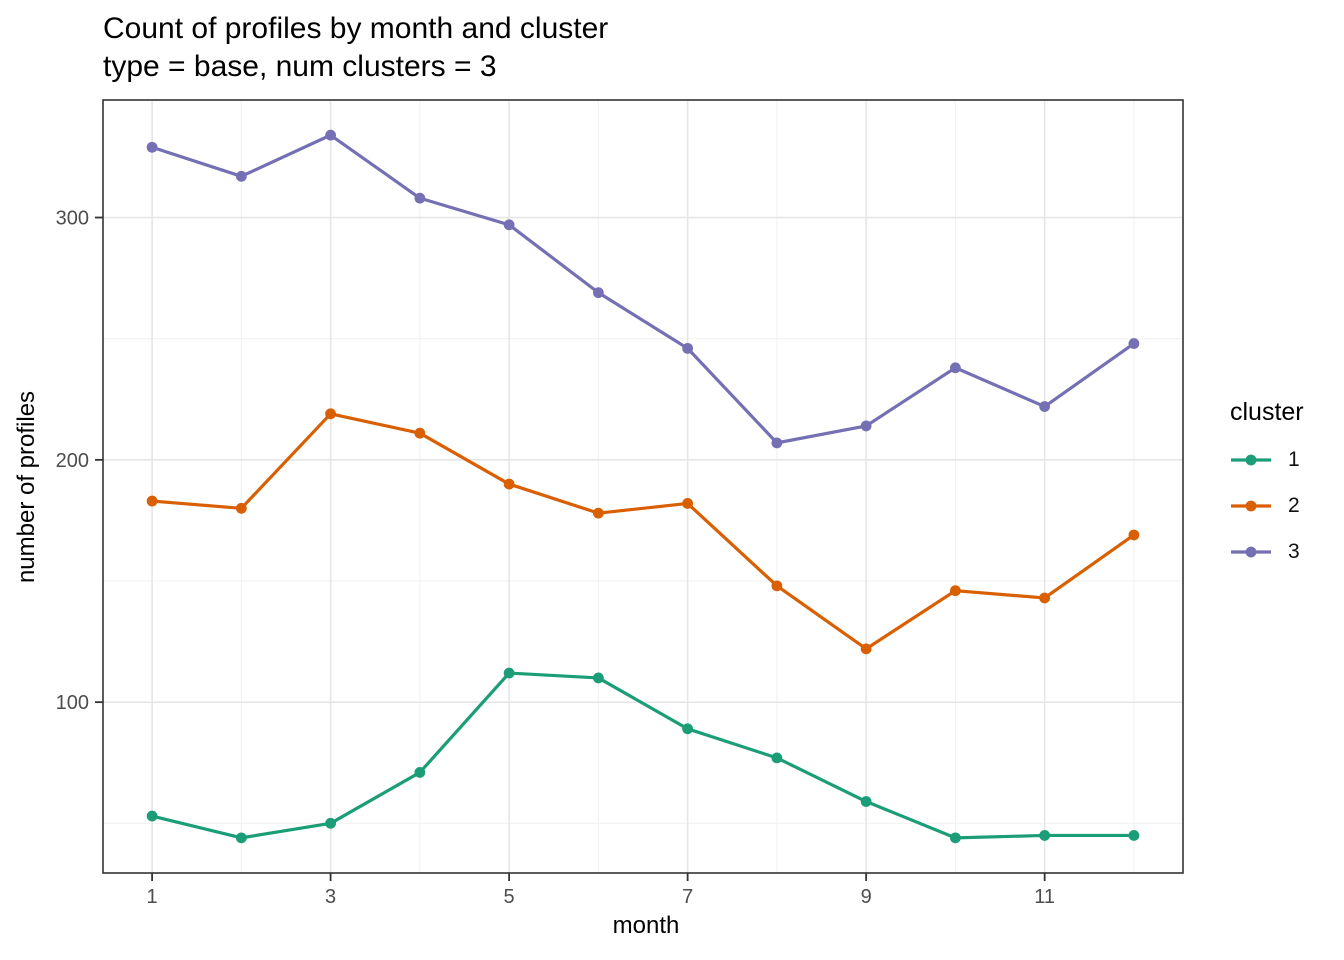  What do you see at coordinates (1294, 551) in the screenshot?
I see `legend-item-label: 3` at bounding box center [1294, 551].